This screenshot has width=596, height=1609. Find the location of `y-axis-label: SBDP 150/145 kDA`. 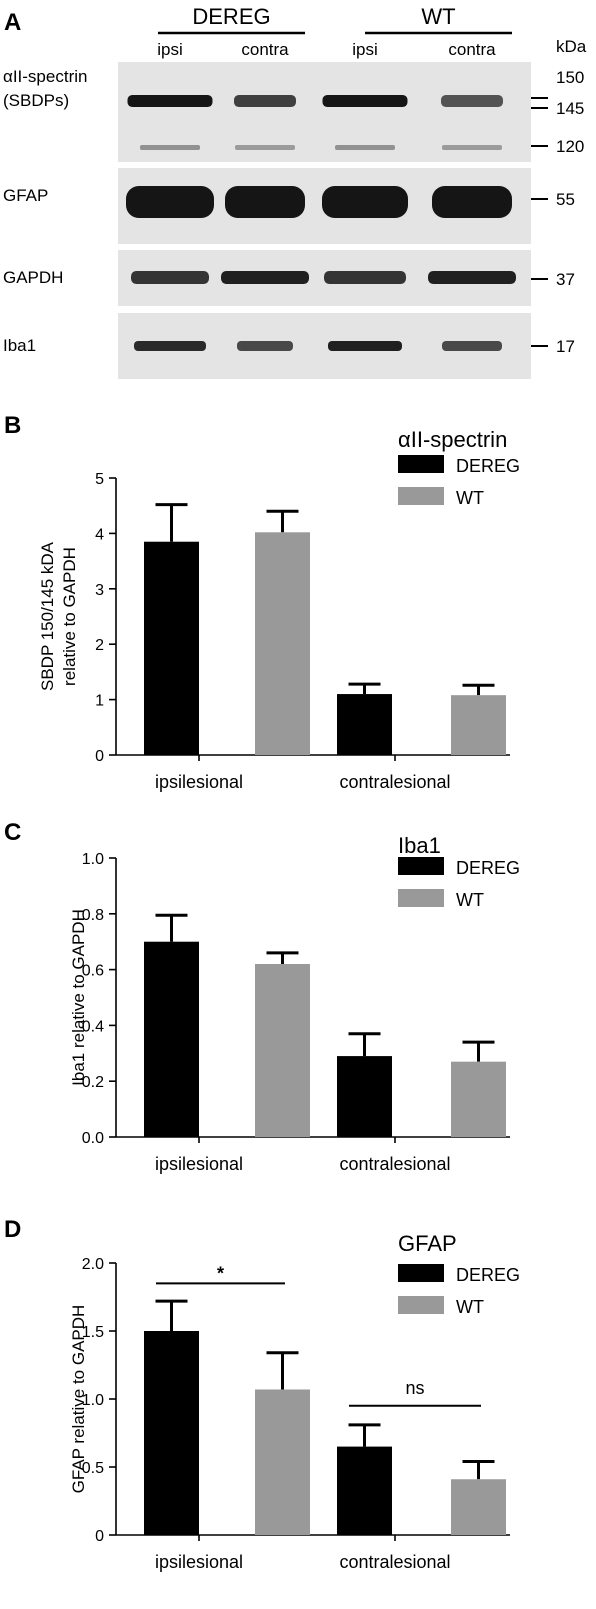

y-axis-label: SBDP 150/145 kDA is located at coordinates (47, 616).